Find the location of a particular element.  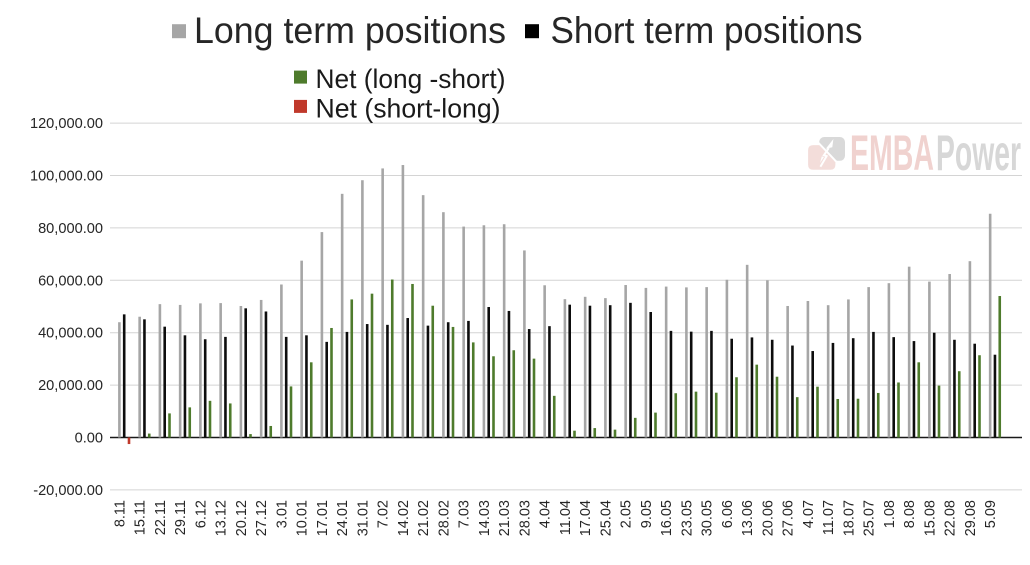

svg-text: 40,000.00 is located at coordinates (70, 334).